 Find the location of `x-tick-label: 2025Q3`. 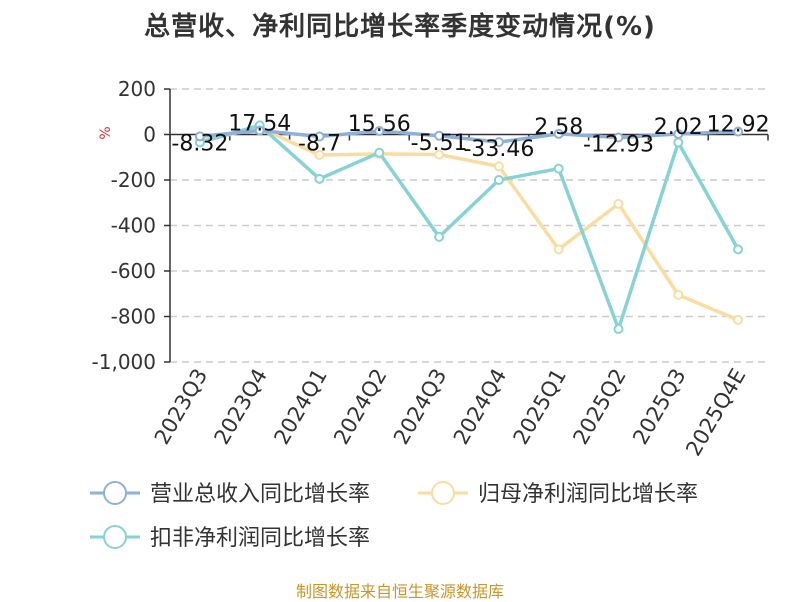

x-tick-label: 2025Q3 is located at coordinates (659, 407).